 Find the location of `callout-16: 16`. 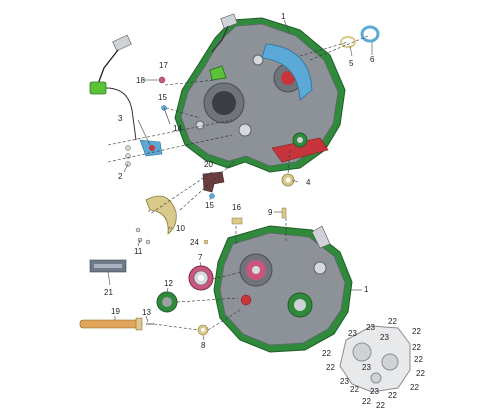

callout-16: 16 is located at coordinates (236, 207).